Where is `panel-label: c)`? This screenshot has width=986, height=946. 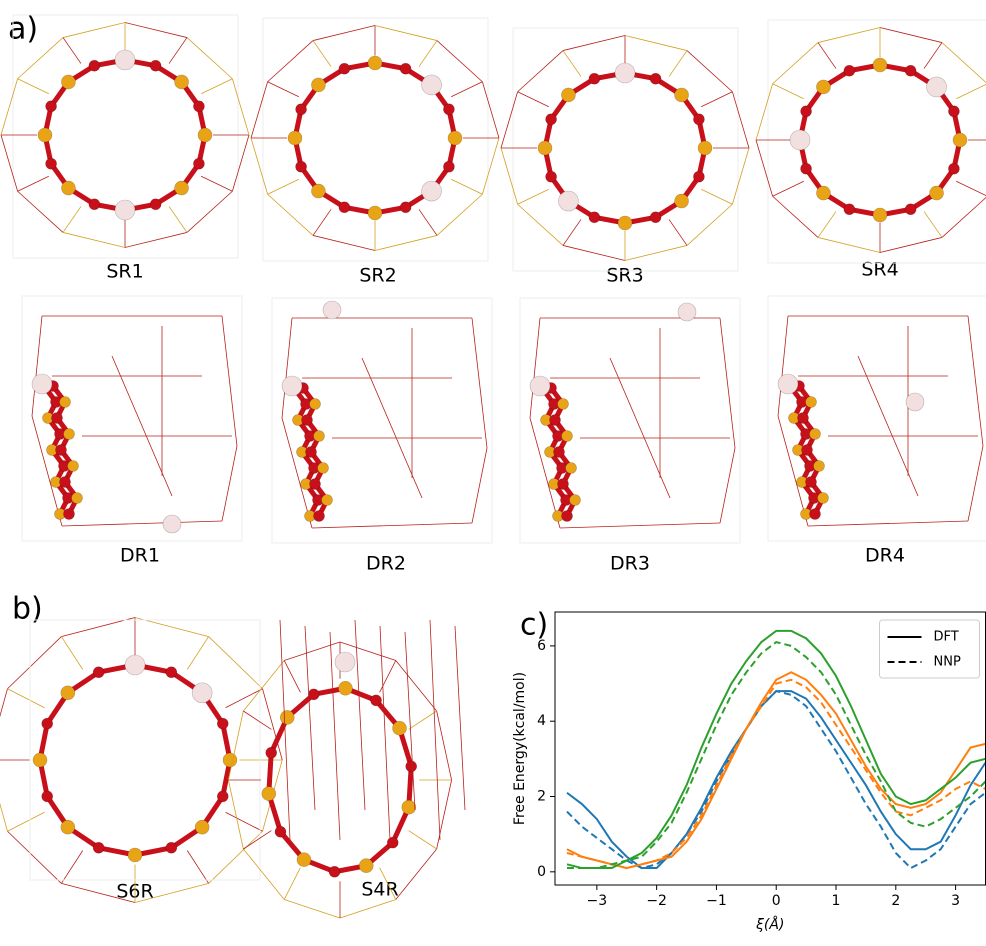 panel-label: c) is located at coordinates (534, 625).